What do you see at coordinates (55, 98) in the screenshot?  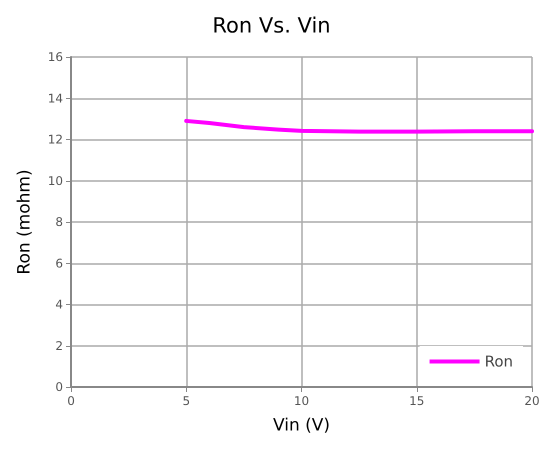 I see `y-tick-label: 14` at bounding box center [55, 98].